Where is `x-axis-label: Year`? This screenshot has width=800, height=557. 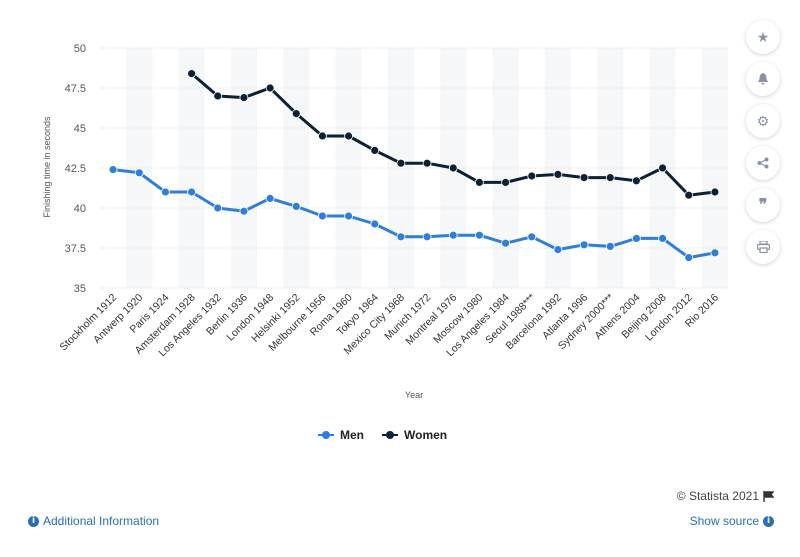
x-axis-label: Year is located at coordinates (414, 395).